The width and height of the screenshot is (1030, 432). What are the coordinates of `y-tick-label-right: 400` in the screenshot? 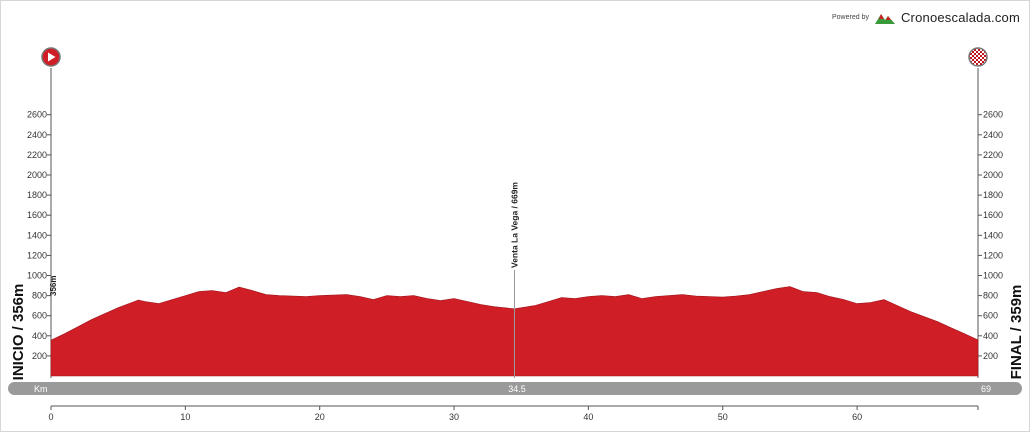 It's located at (990, 336).